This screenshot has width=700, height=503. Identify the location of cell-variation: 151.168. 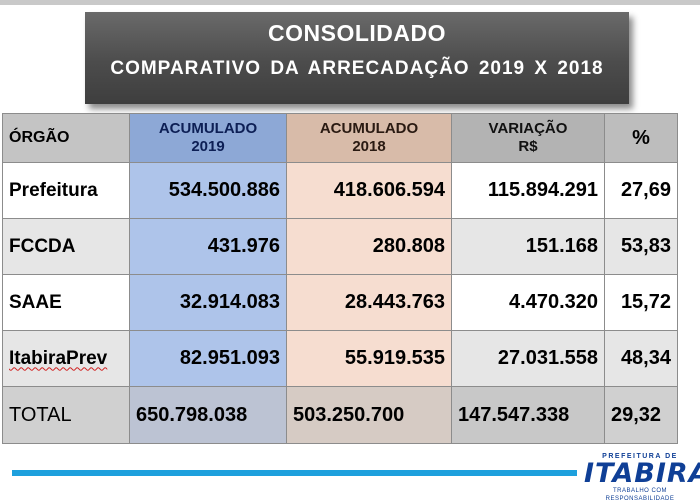
(528, 246).